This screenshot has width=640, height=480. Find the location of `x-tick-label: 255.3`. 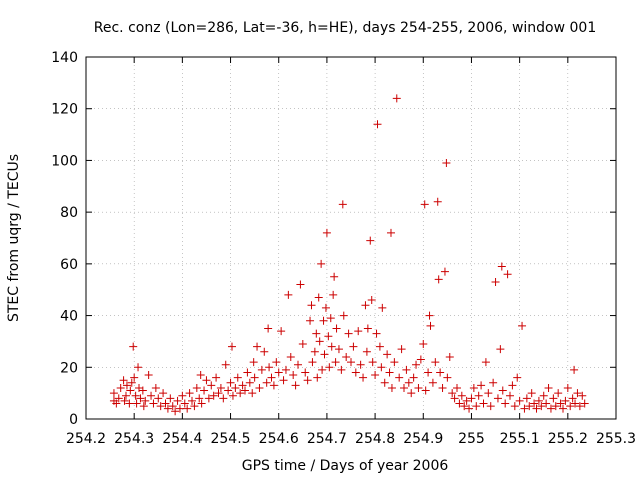

x-tick-label: 255.3 is located at coordinates (616, 439).